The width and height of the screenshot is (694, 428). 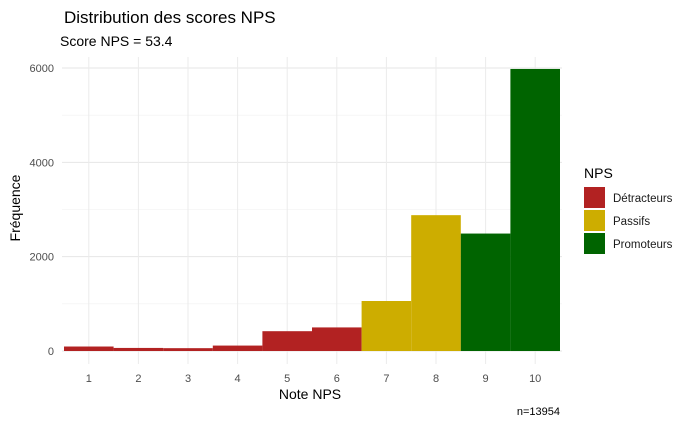 What do you see at coordinates (628, 209) in the screenshot?
I see `legend: NPS Détracteurs Passifs Promoteurs` at bounding box center [628, 209].